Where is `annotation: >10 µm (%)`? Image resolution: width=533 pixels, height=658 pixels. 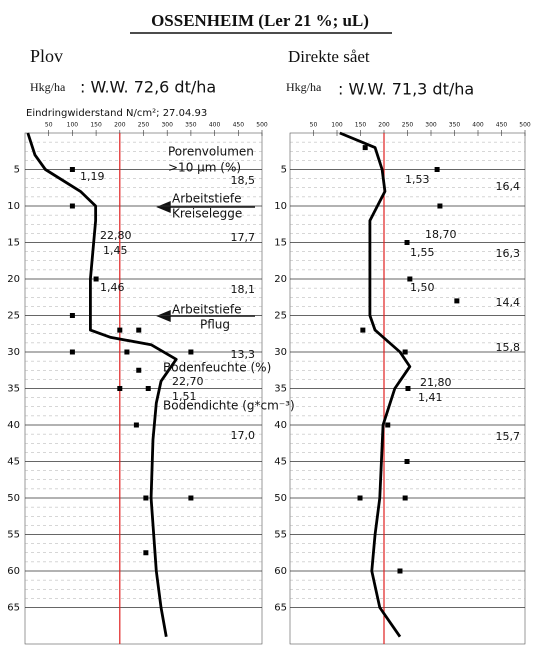 annotation: >10 µm (%) is located at coordinates (204, 168).